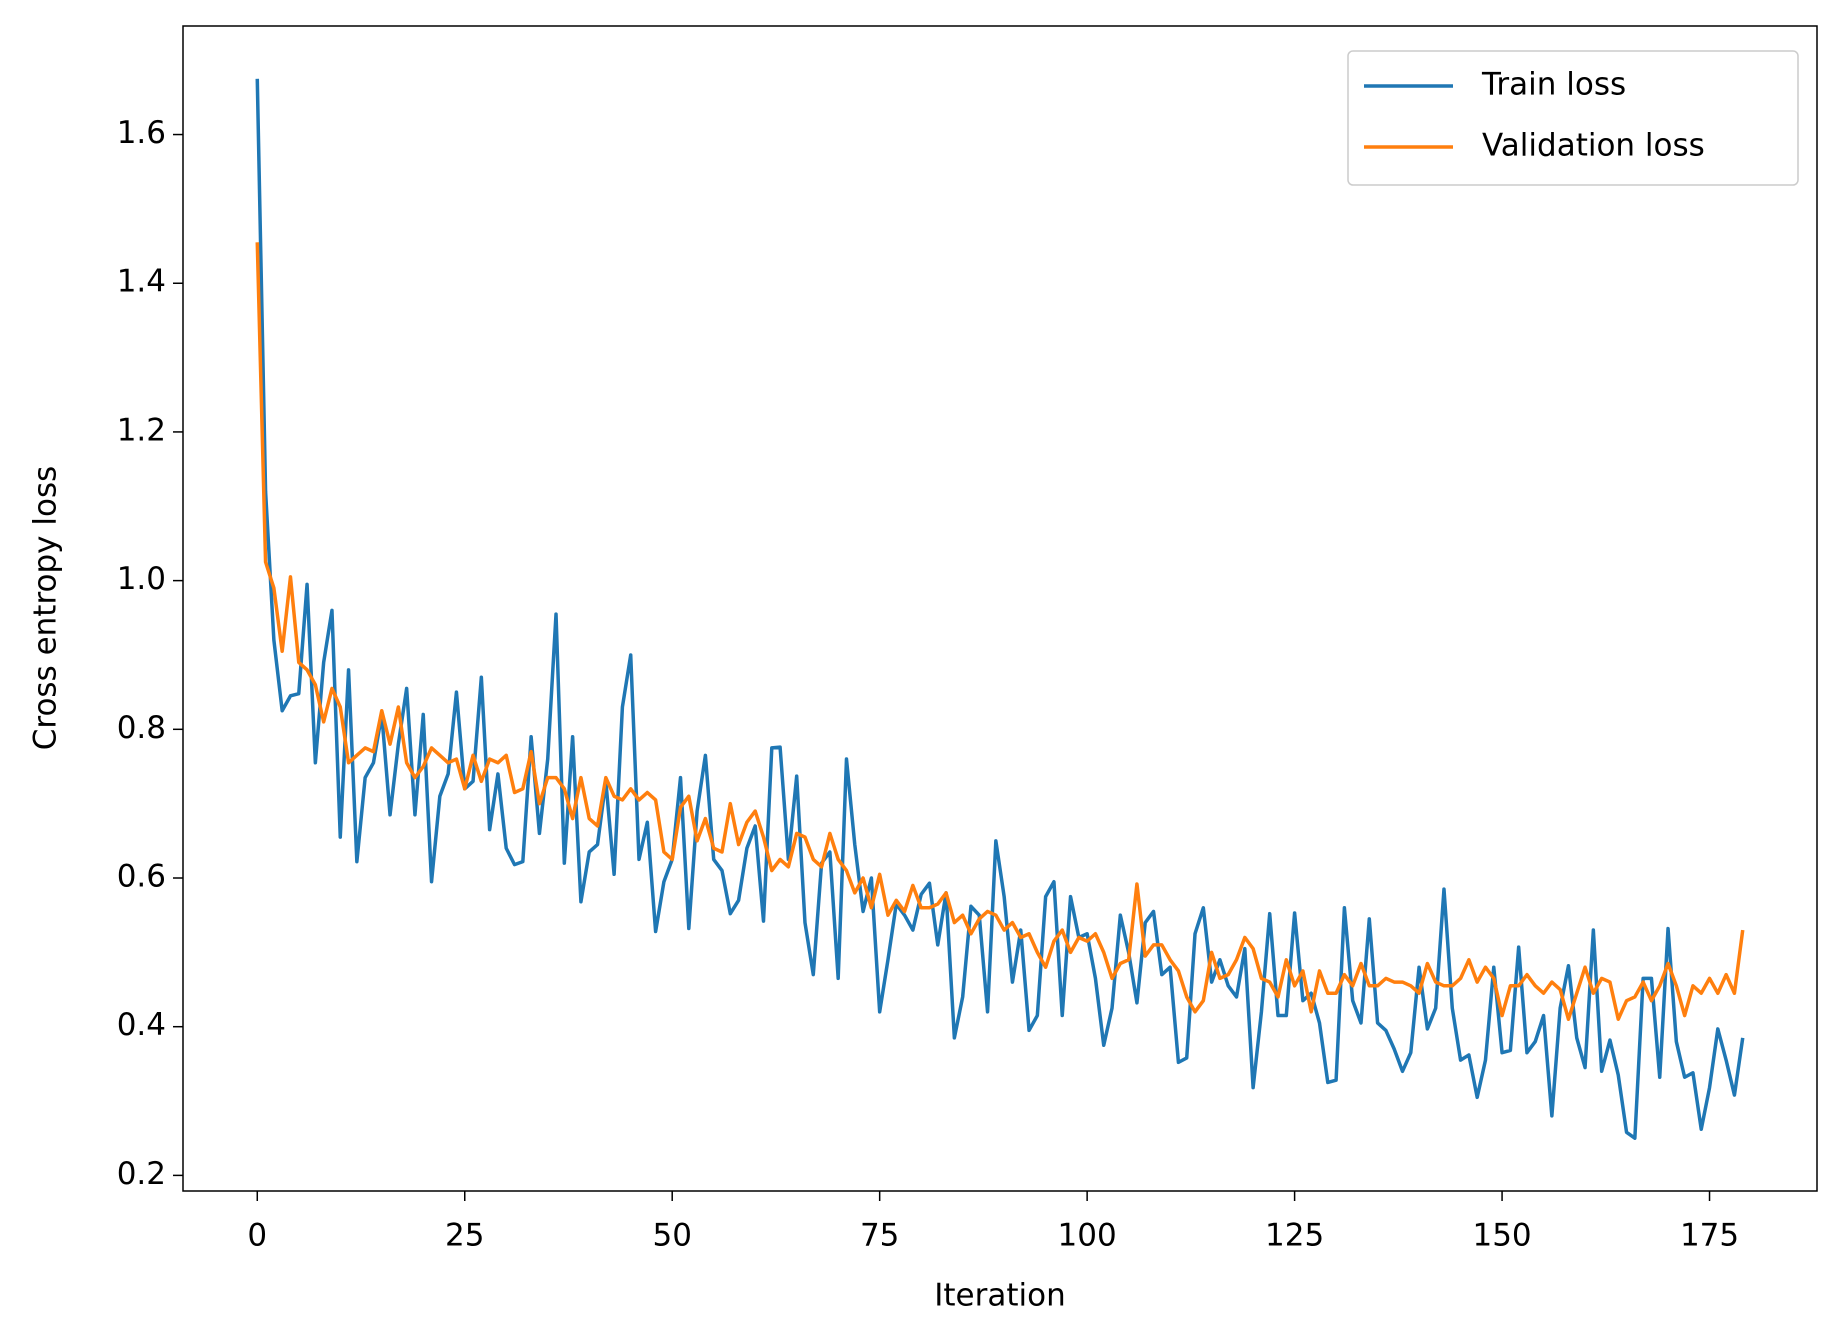  What do you see at coordinates (1553, 85) in the screenshot?
I see `legend-label: Train loss` at bounding box center [1553, 85].